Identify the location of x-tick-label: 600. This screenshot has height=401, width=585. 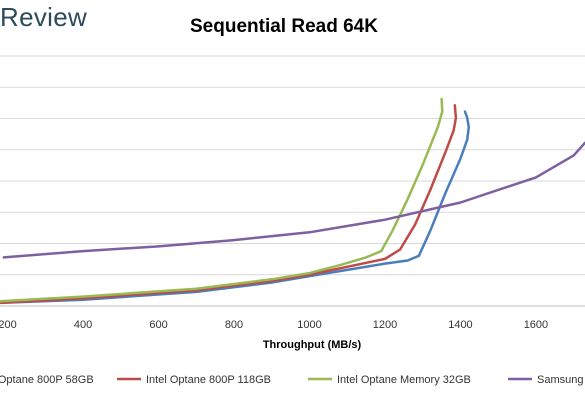
(158, 325).